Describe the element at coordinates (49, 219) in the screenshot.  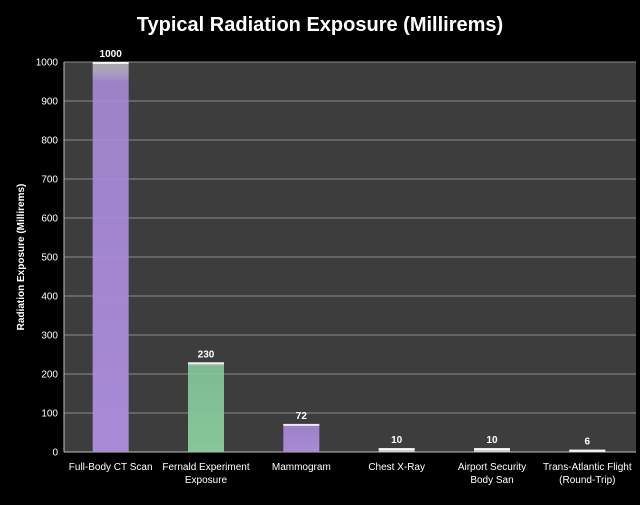
I see `y-tick-label: 600` at that location.